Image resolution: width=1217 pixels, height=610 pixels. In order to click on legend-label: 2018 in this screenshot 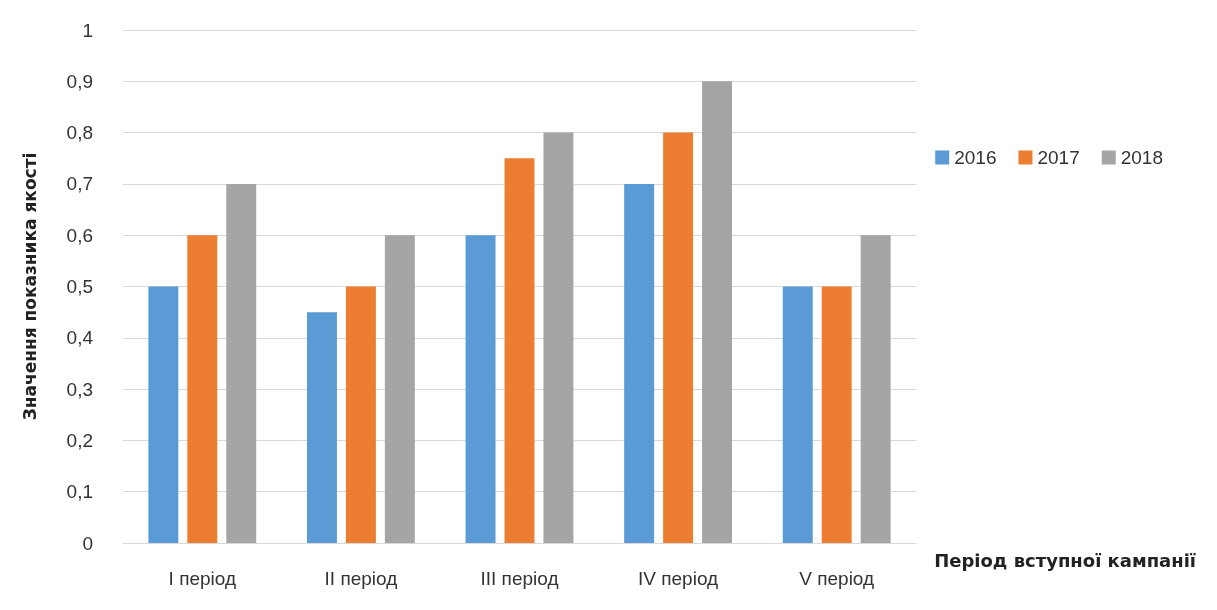, I will do `click(1142, 157)`.